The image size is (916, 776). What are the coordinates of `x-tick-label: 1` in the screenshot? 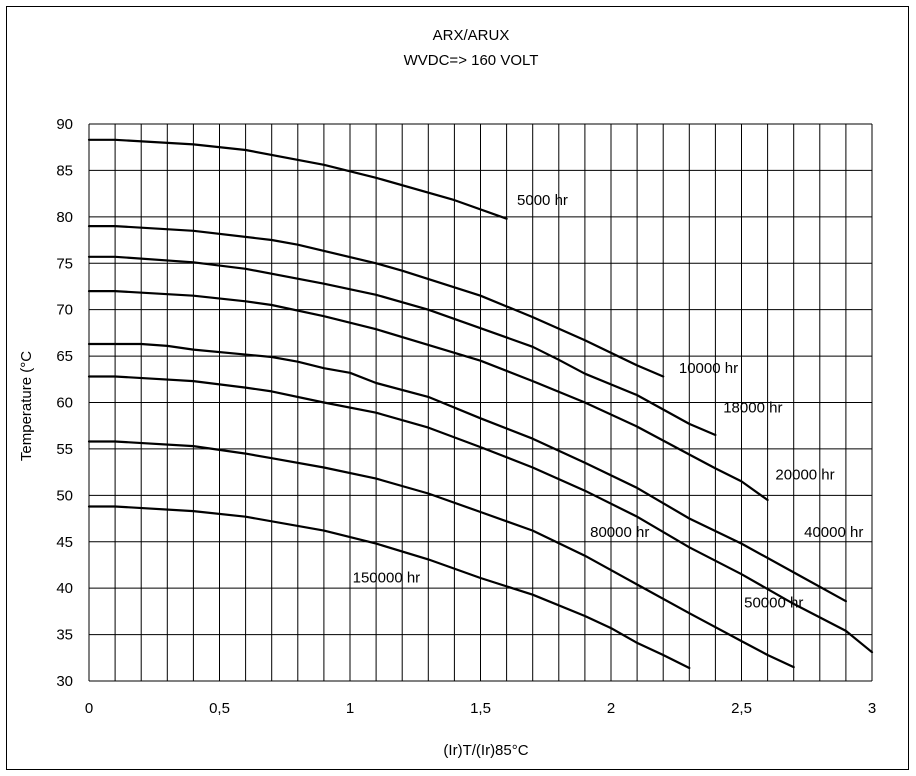 It's located at (350, 708).